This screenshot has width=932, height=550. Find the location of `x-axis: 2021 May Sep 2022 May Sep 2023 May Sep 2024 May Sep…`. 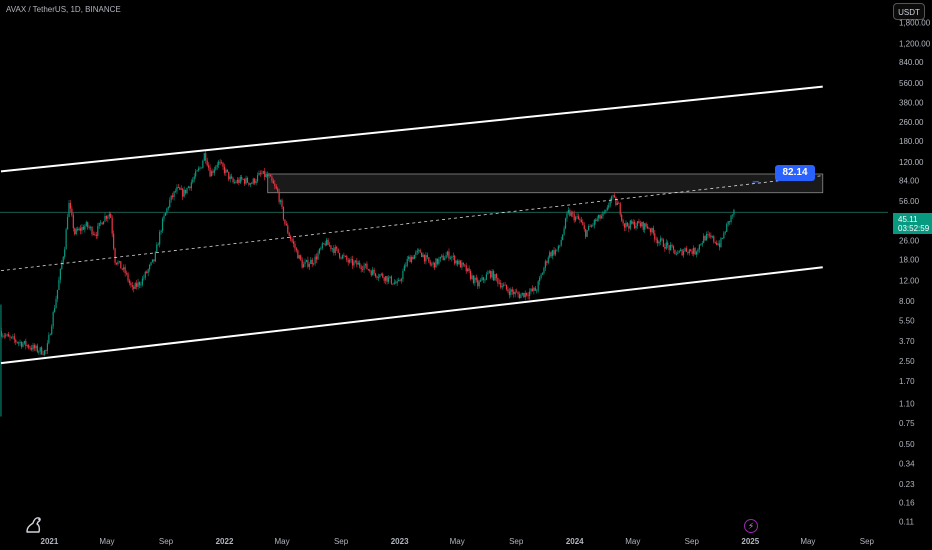

x-axis: 2021 May Sep 2022 May Sep 2023 May Sep 2024 May Sep… is located at coordinates (458, 541).